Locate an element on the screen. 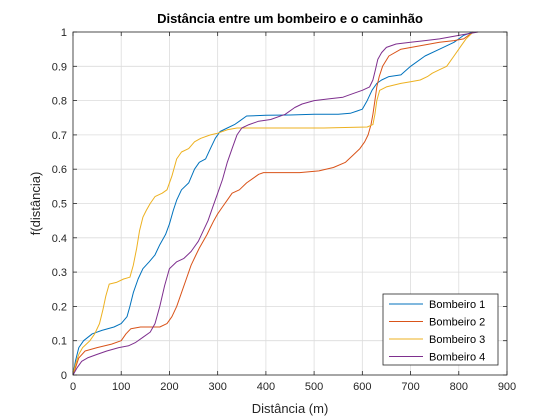 The height and width of the screenshot is (420, 560). x-tick-label: 700 is located at coordinates (410, 387).